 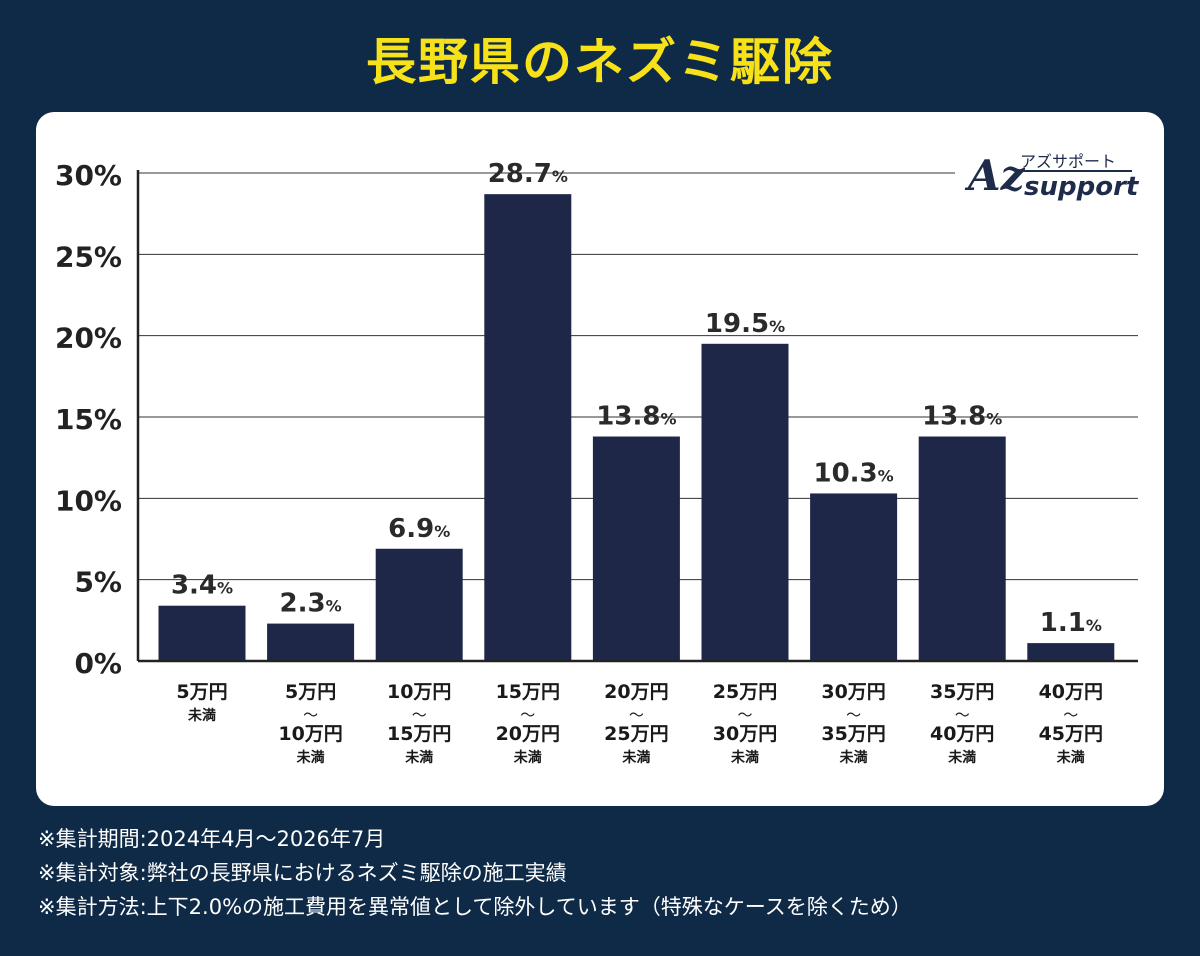 What do you see at coordinates (745, 324) in the screenshot?
I see `data-label: 19.5%` at bounding box center [745, 324].